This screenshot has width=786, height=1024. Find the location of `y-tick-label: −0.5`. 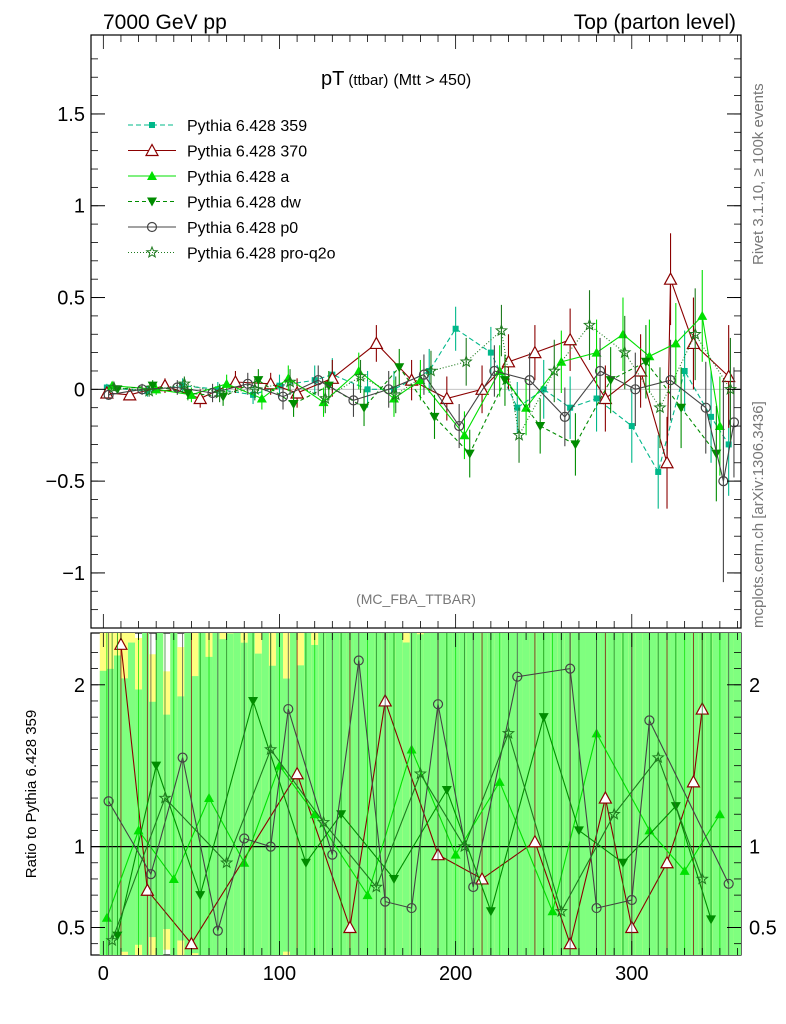

y-tick-label: −0.5 is located at coordinates (65, 482).